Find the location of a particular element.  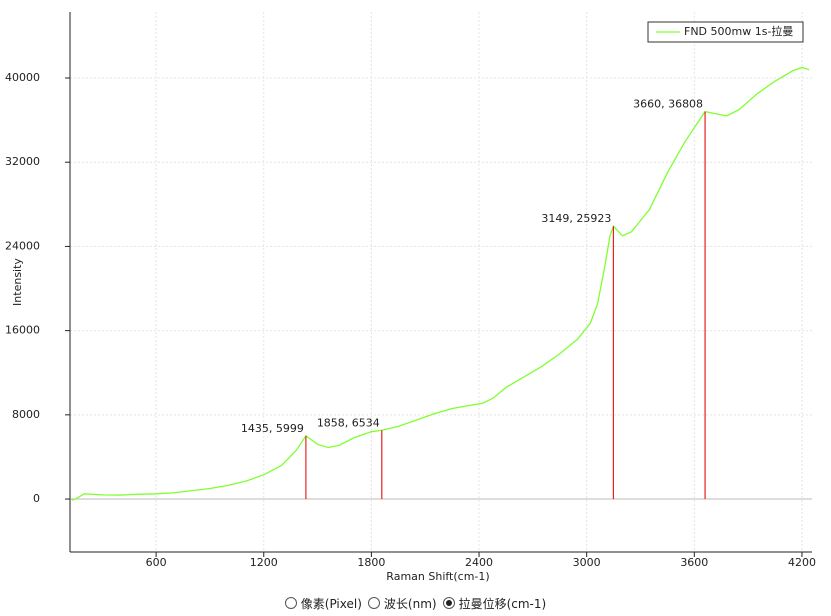

peak-label: 1435, 5999 is located at coordinates (272, 428).